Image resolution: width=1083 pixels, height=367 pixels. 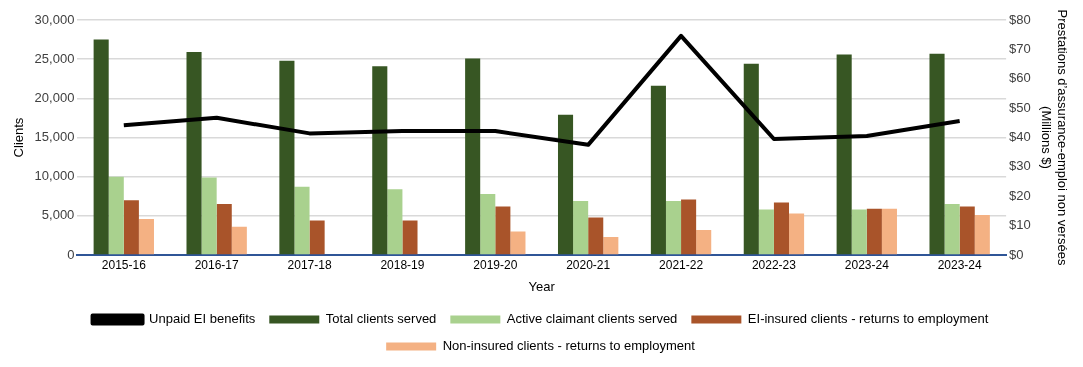 I want to click on y2-tick-label: $80, so click(x=1020, y=19).